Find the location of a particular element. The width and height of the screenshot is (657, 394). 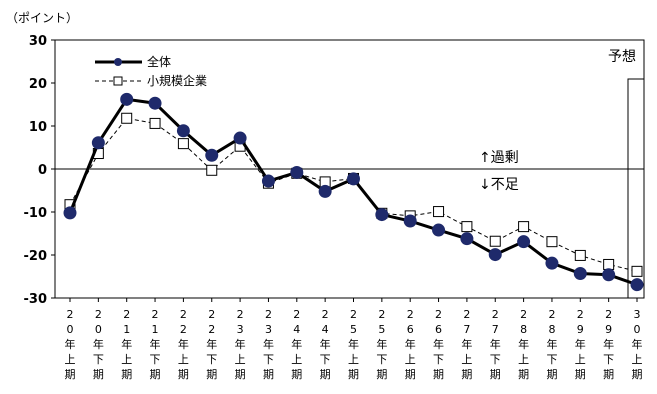

annotation-shortage: ↓不足 is located at coordinates (499, 185).